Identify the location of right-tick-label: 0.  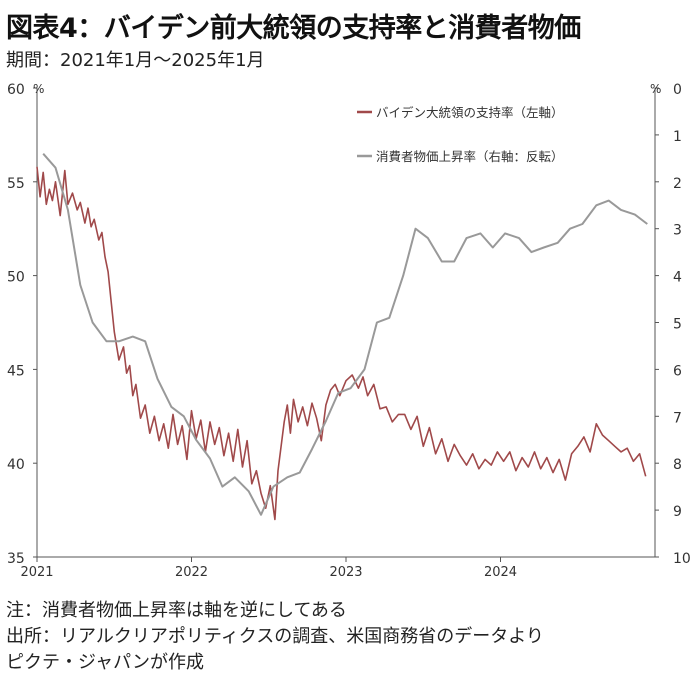
(677, 90).